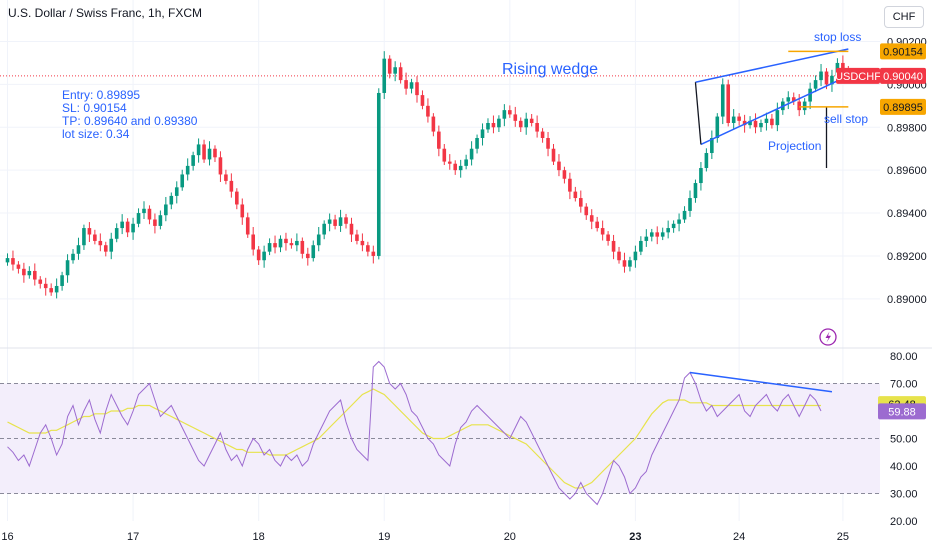 This screenshot has width=932, height=550. What do you see at coordinates (739, 537) in the screenshot?
I see `time-tick-label: 24` at bounding box center [739, 537].